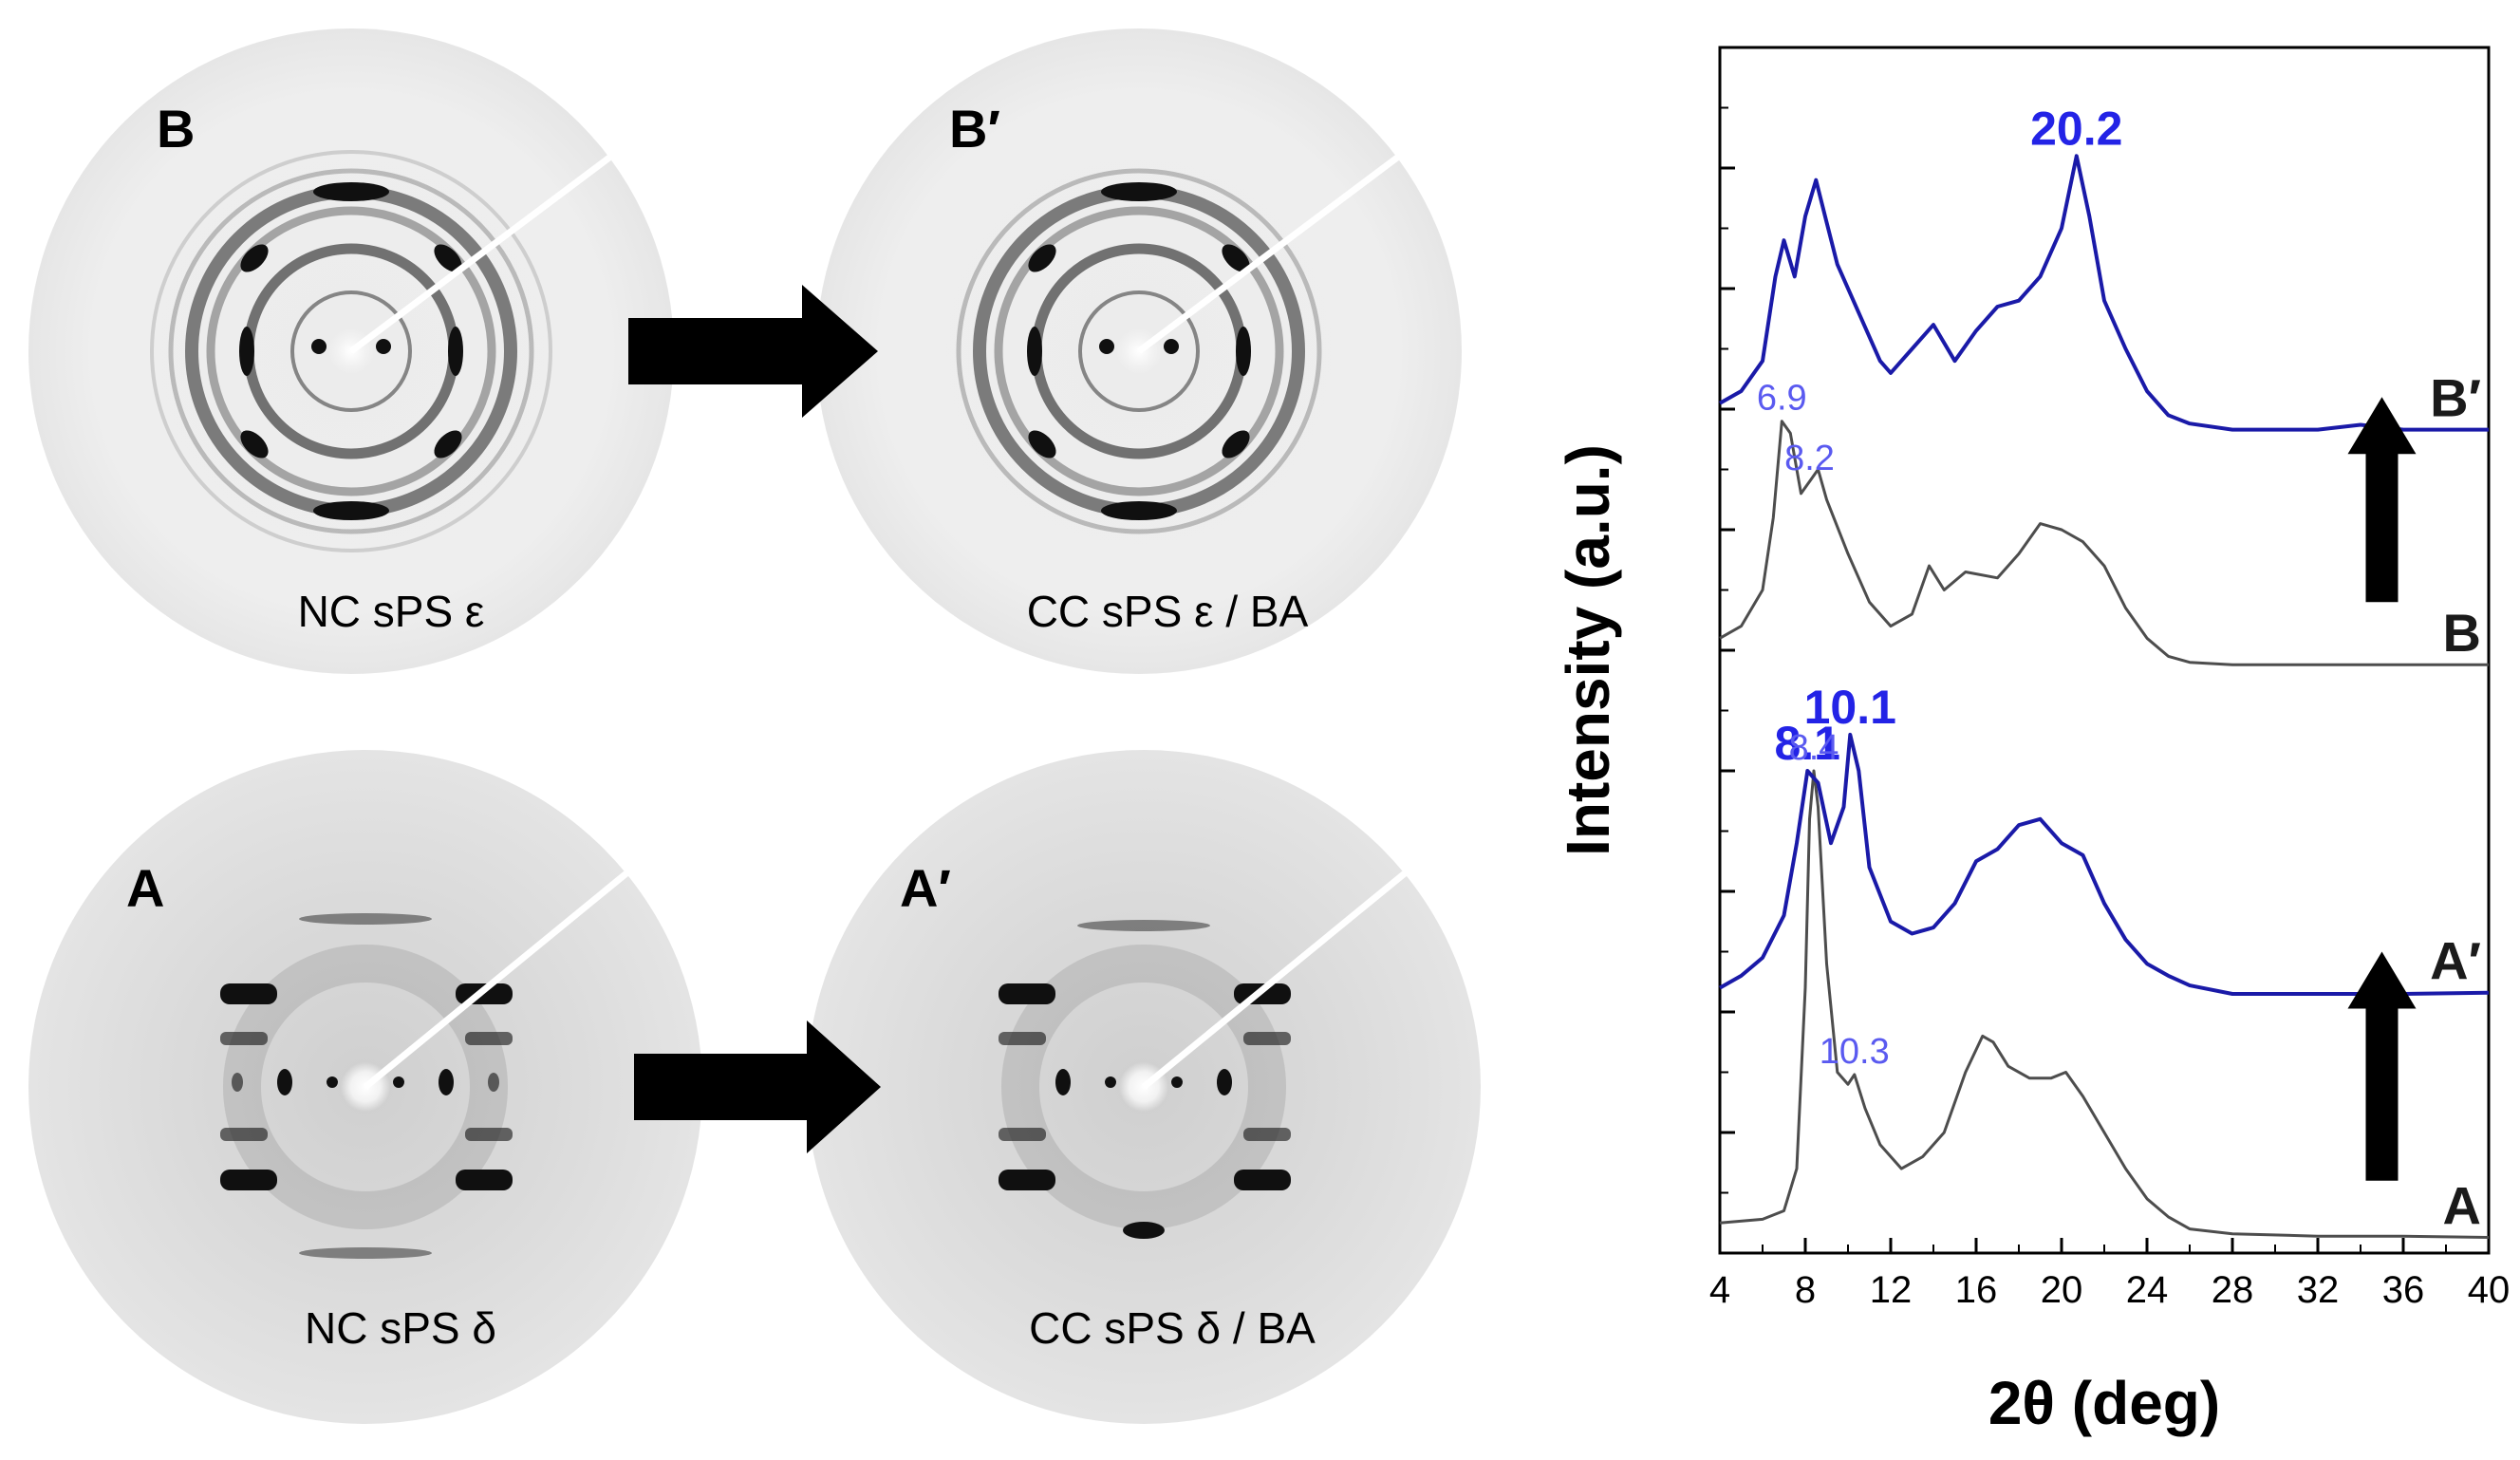 This screenshot has height=1460, width=2520. Describe the element at coordinates (2104, 1004) in the screenshot. I see `series-line-A` at that location.